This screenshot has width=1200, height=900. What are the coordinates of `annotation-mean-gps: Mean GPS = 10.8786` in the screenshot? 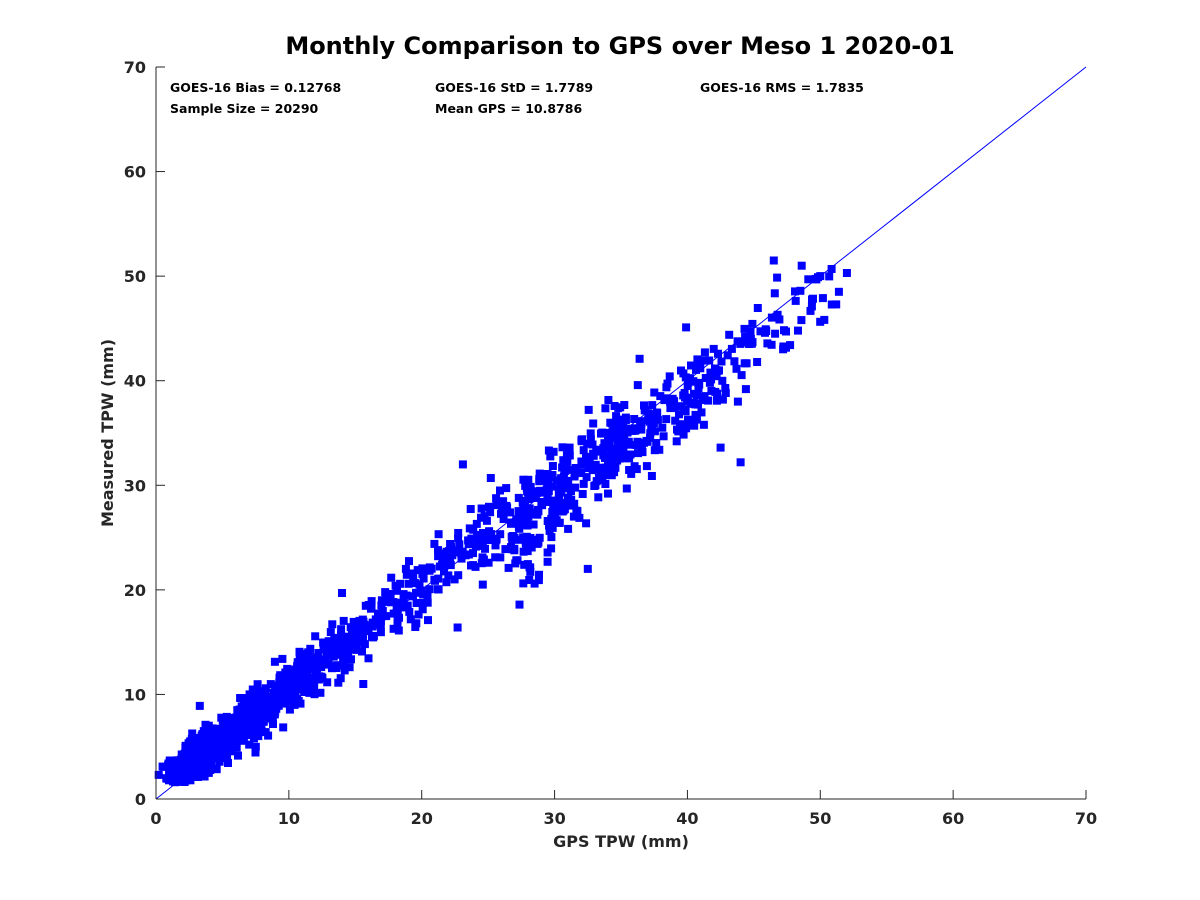 It's located at (508, 108).